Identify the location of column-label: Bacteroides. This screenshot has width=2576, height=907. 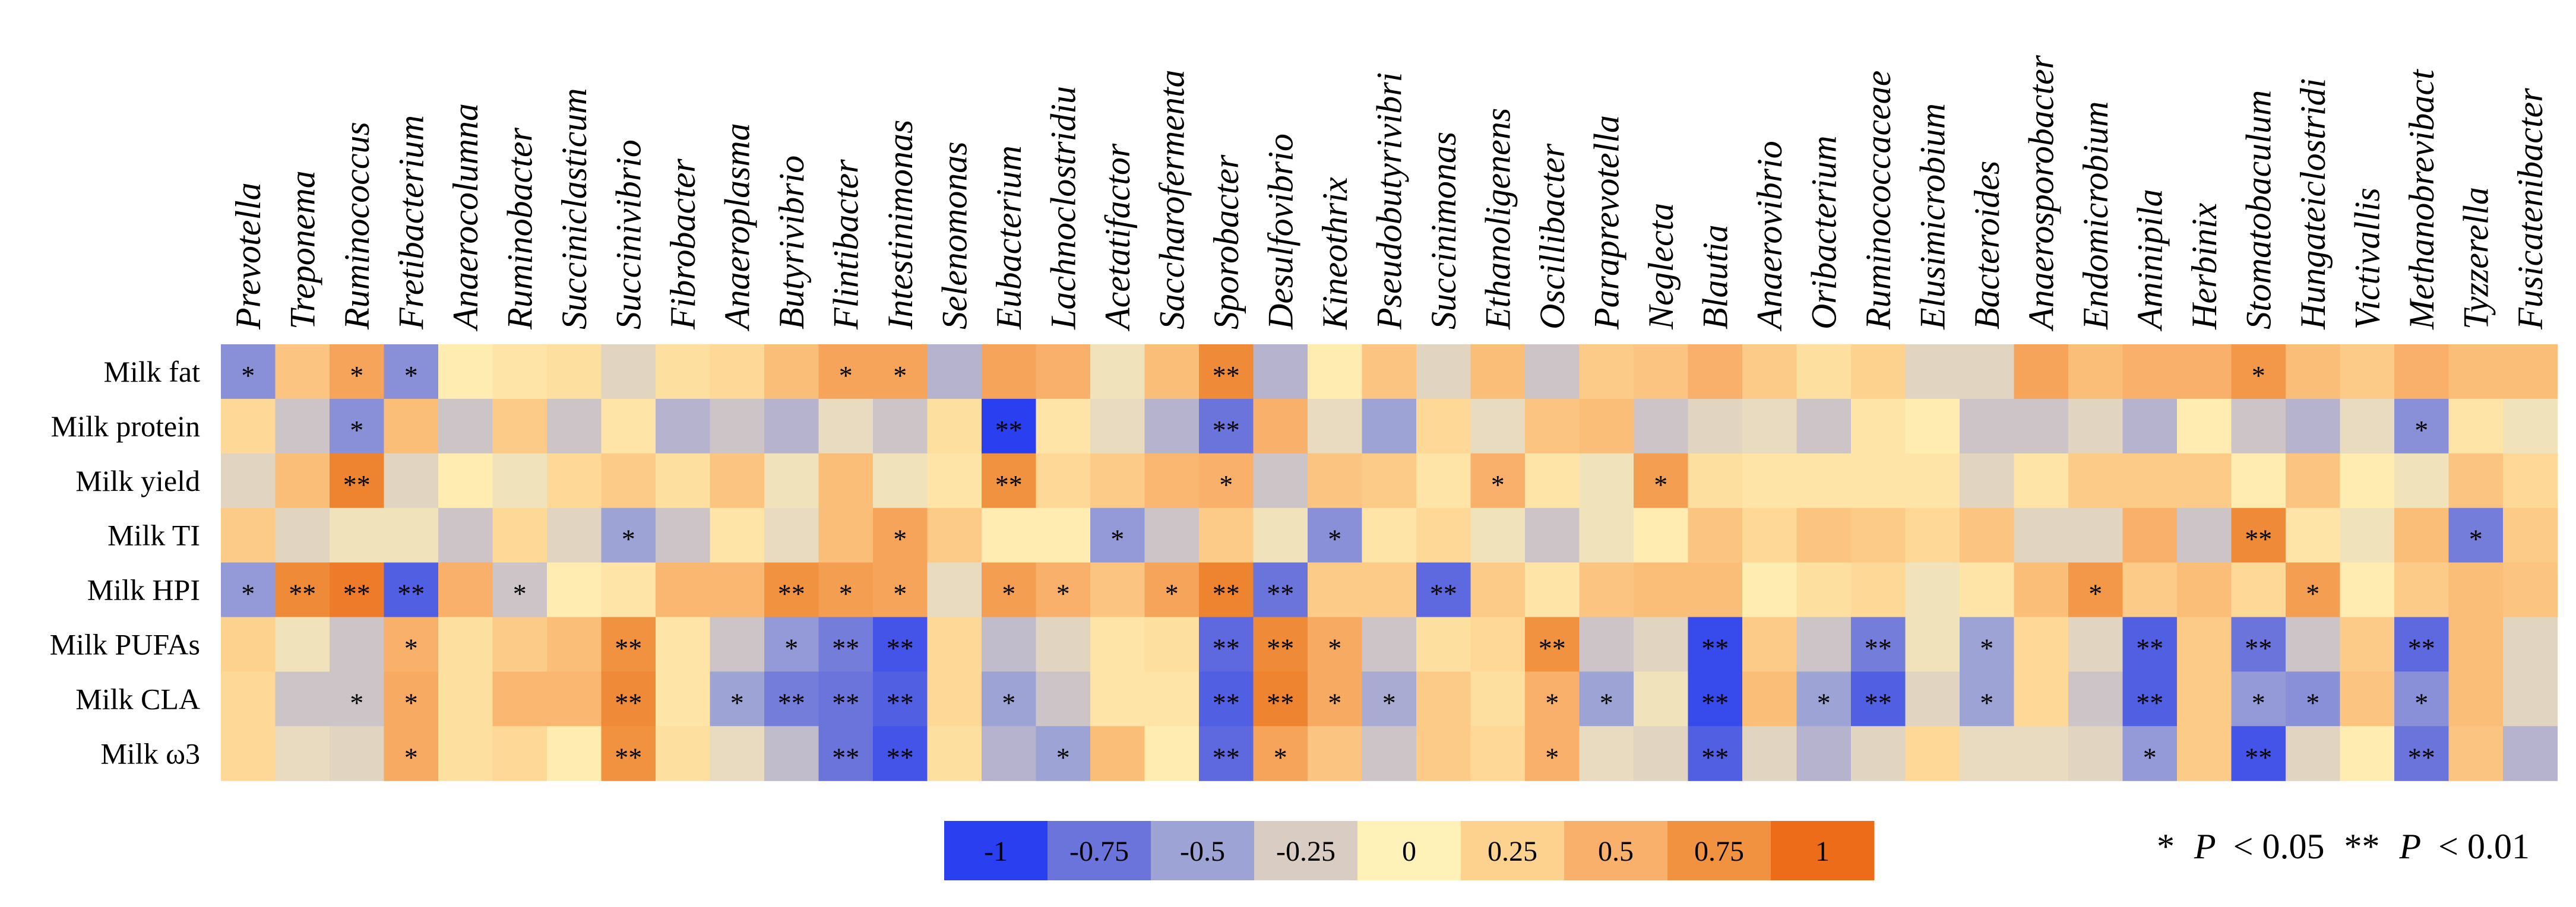
(1987, 245).